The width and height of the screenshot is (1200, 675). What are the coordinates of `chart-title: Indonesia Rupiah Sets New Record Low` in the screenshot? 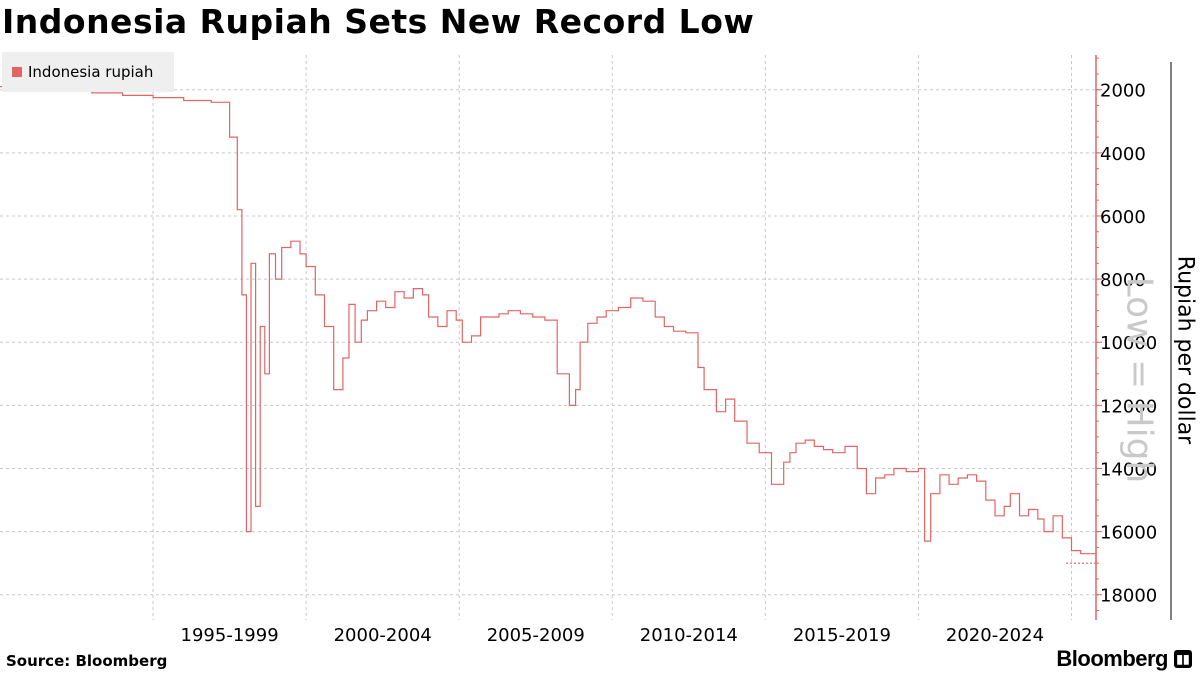 It's located at (378, 21).